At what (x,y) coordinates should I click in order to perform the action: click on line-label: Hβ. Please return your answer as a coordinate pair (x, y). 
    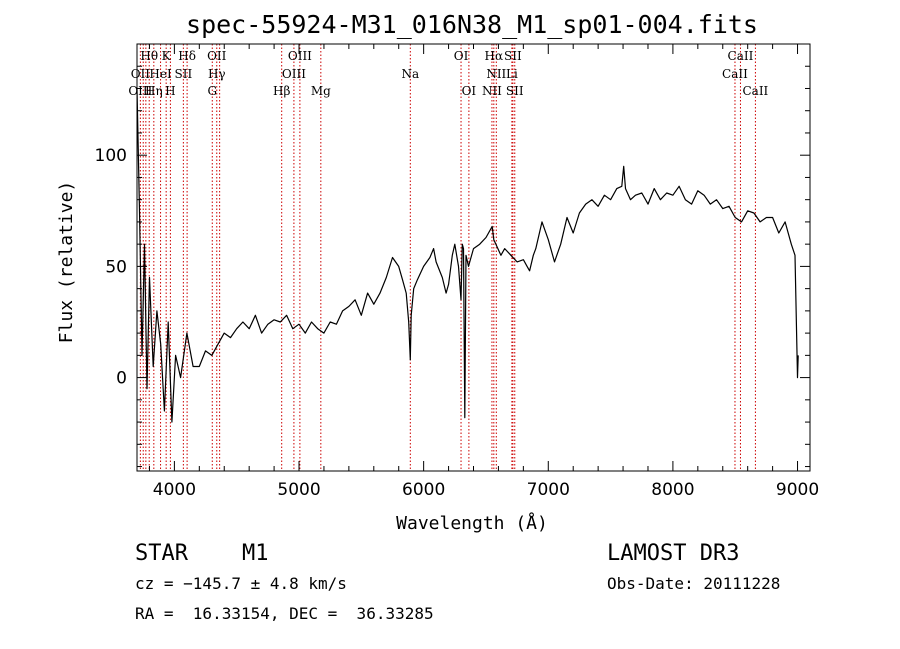
    Looking at the image, I should click on (281, 91).